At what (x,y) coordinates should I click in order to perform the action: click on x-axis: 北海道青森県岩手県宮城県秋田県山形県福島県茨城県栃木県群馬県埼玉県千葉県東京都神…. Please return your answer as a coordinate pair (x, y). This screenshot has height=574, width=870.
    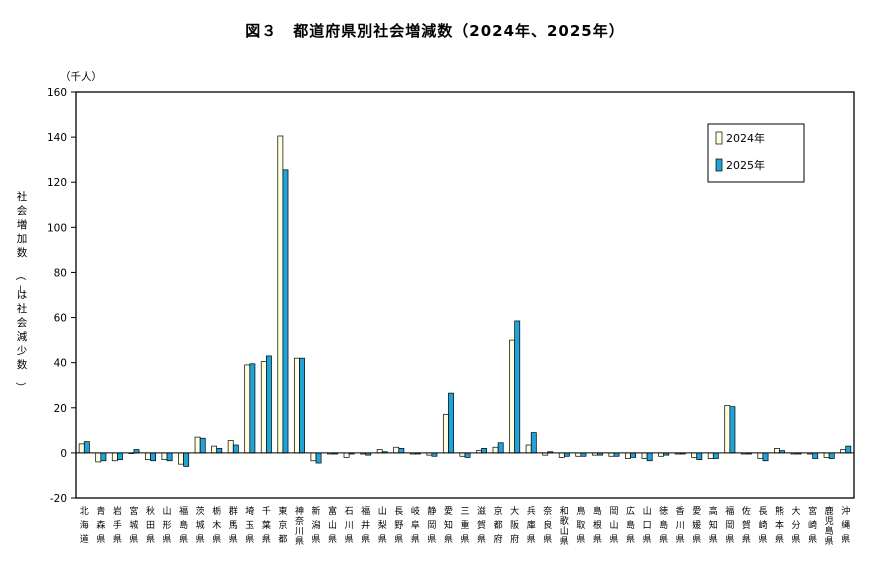
    Looking at the image, I should click on (465, 526).